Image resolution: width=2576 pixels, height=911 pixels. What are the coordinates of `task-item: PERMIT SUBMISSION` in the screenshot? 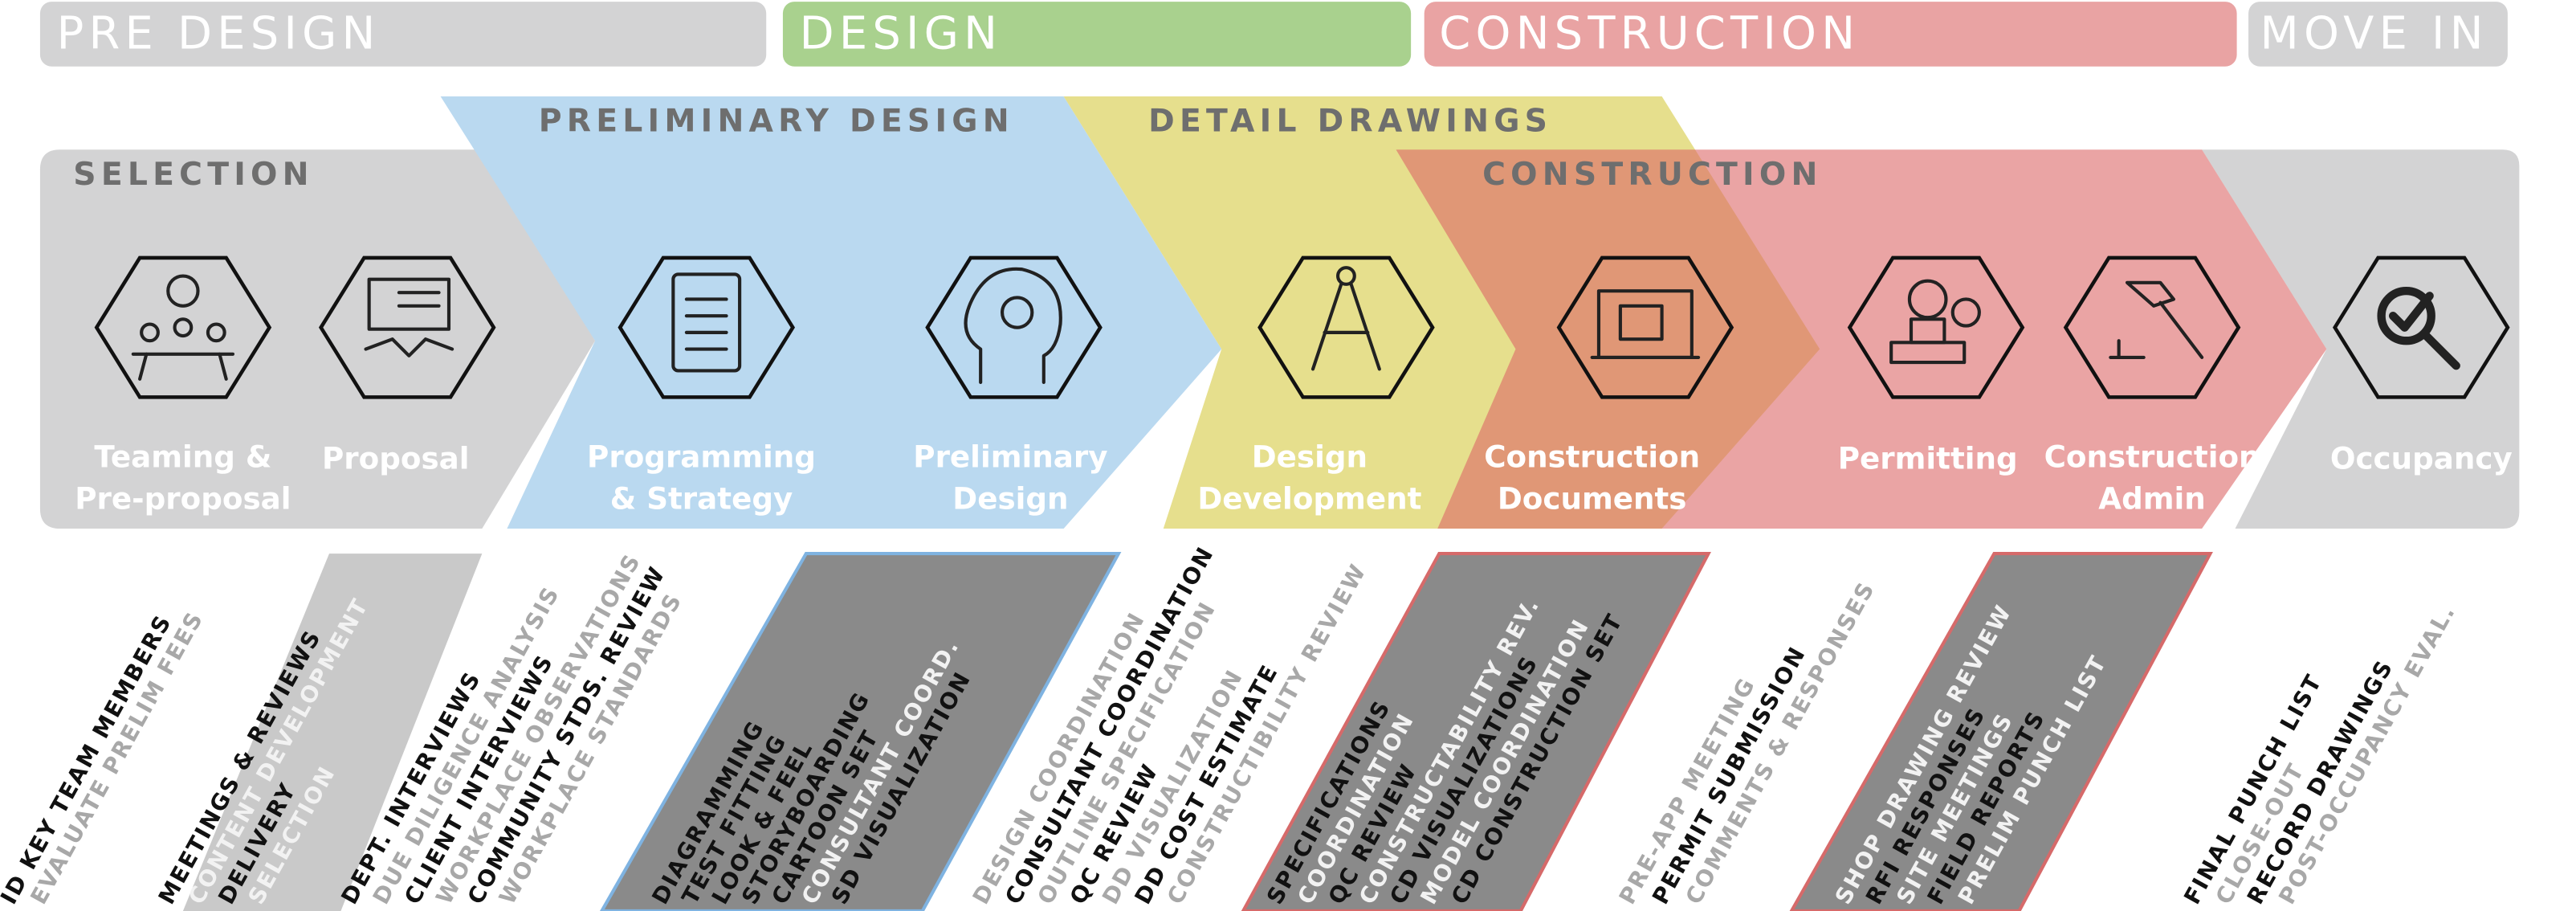 It's located at (1729, 775).